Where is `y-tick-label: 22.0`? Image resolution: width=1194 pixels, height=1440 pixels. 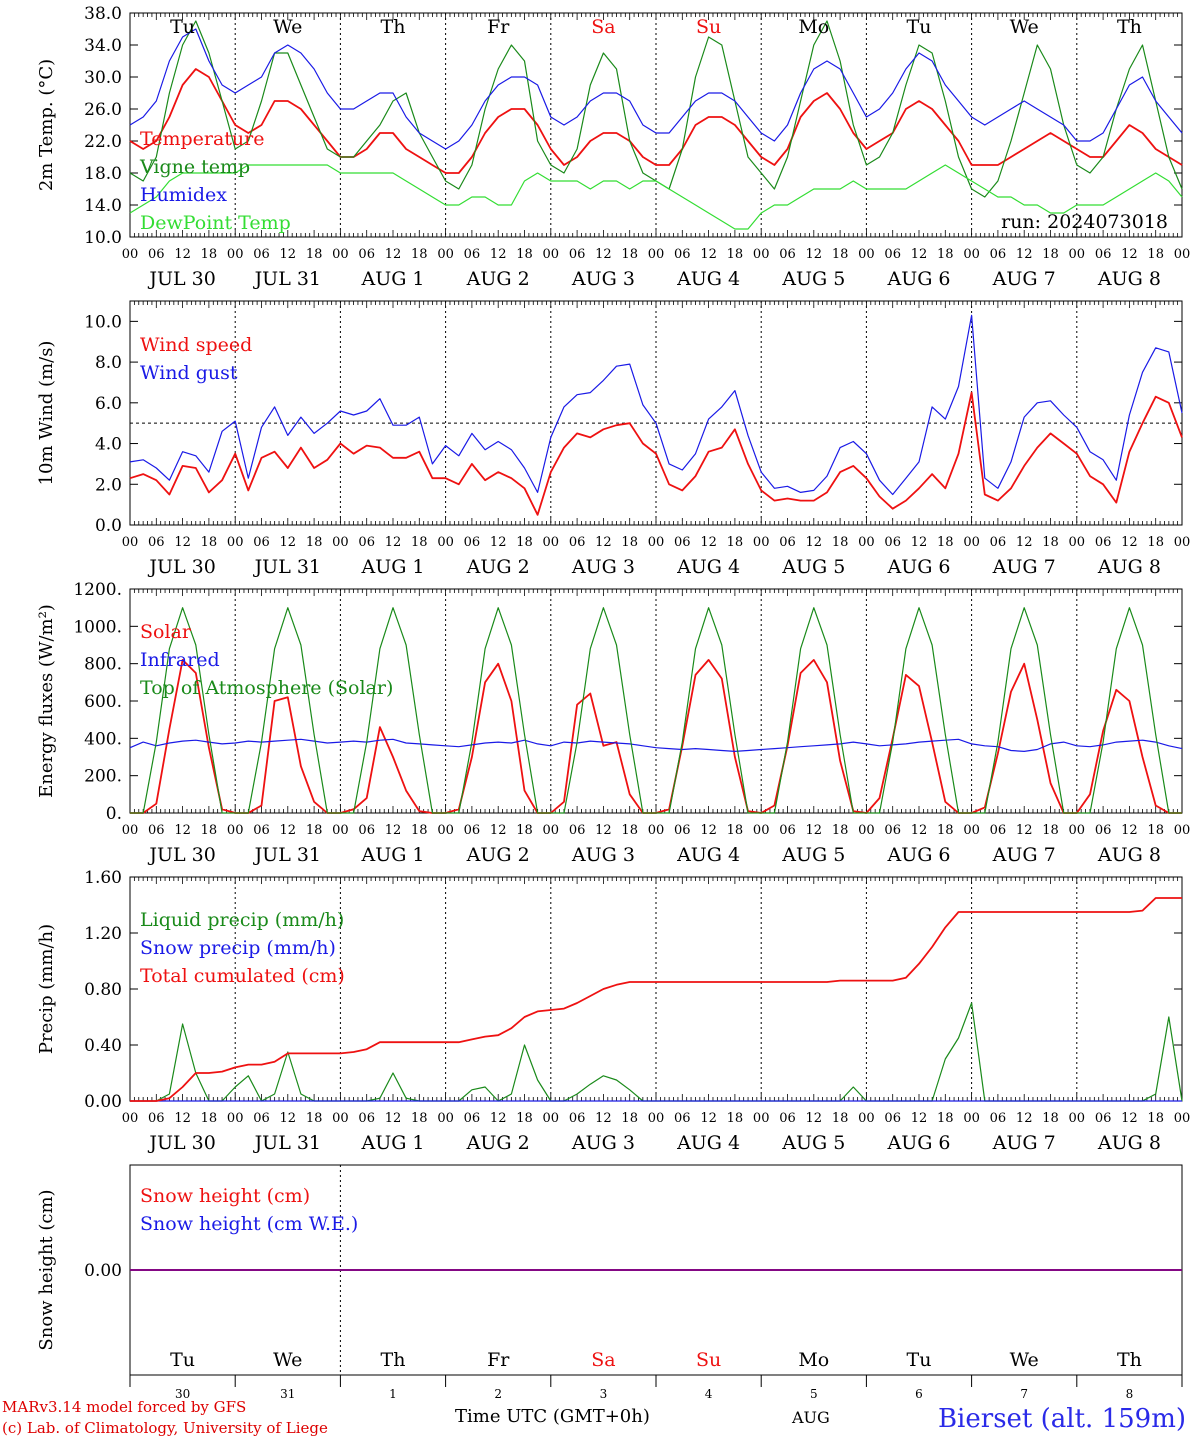
y-tick-label: 22.0 is located at coordinates (103, 142).